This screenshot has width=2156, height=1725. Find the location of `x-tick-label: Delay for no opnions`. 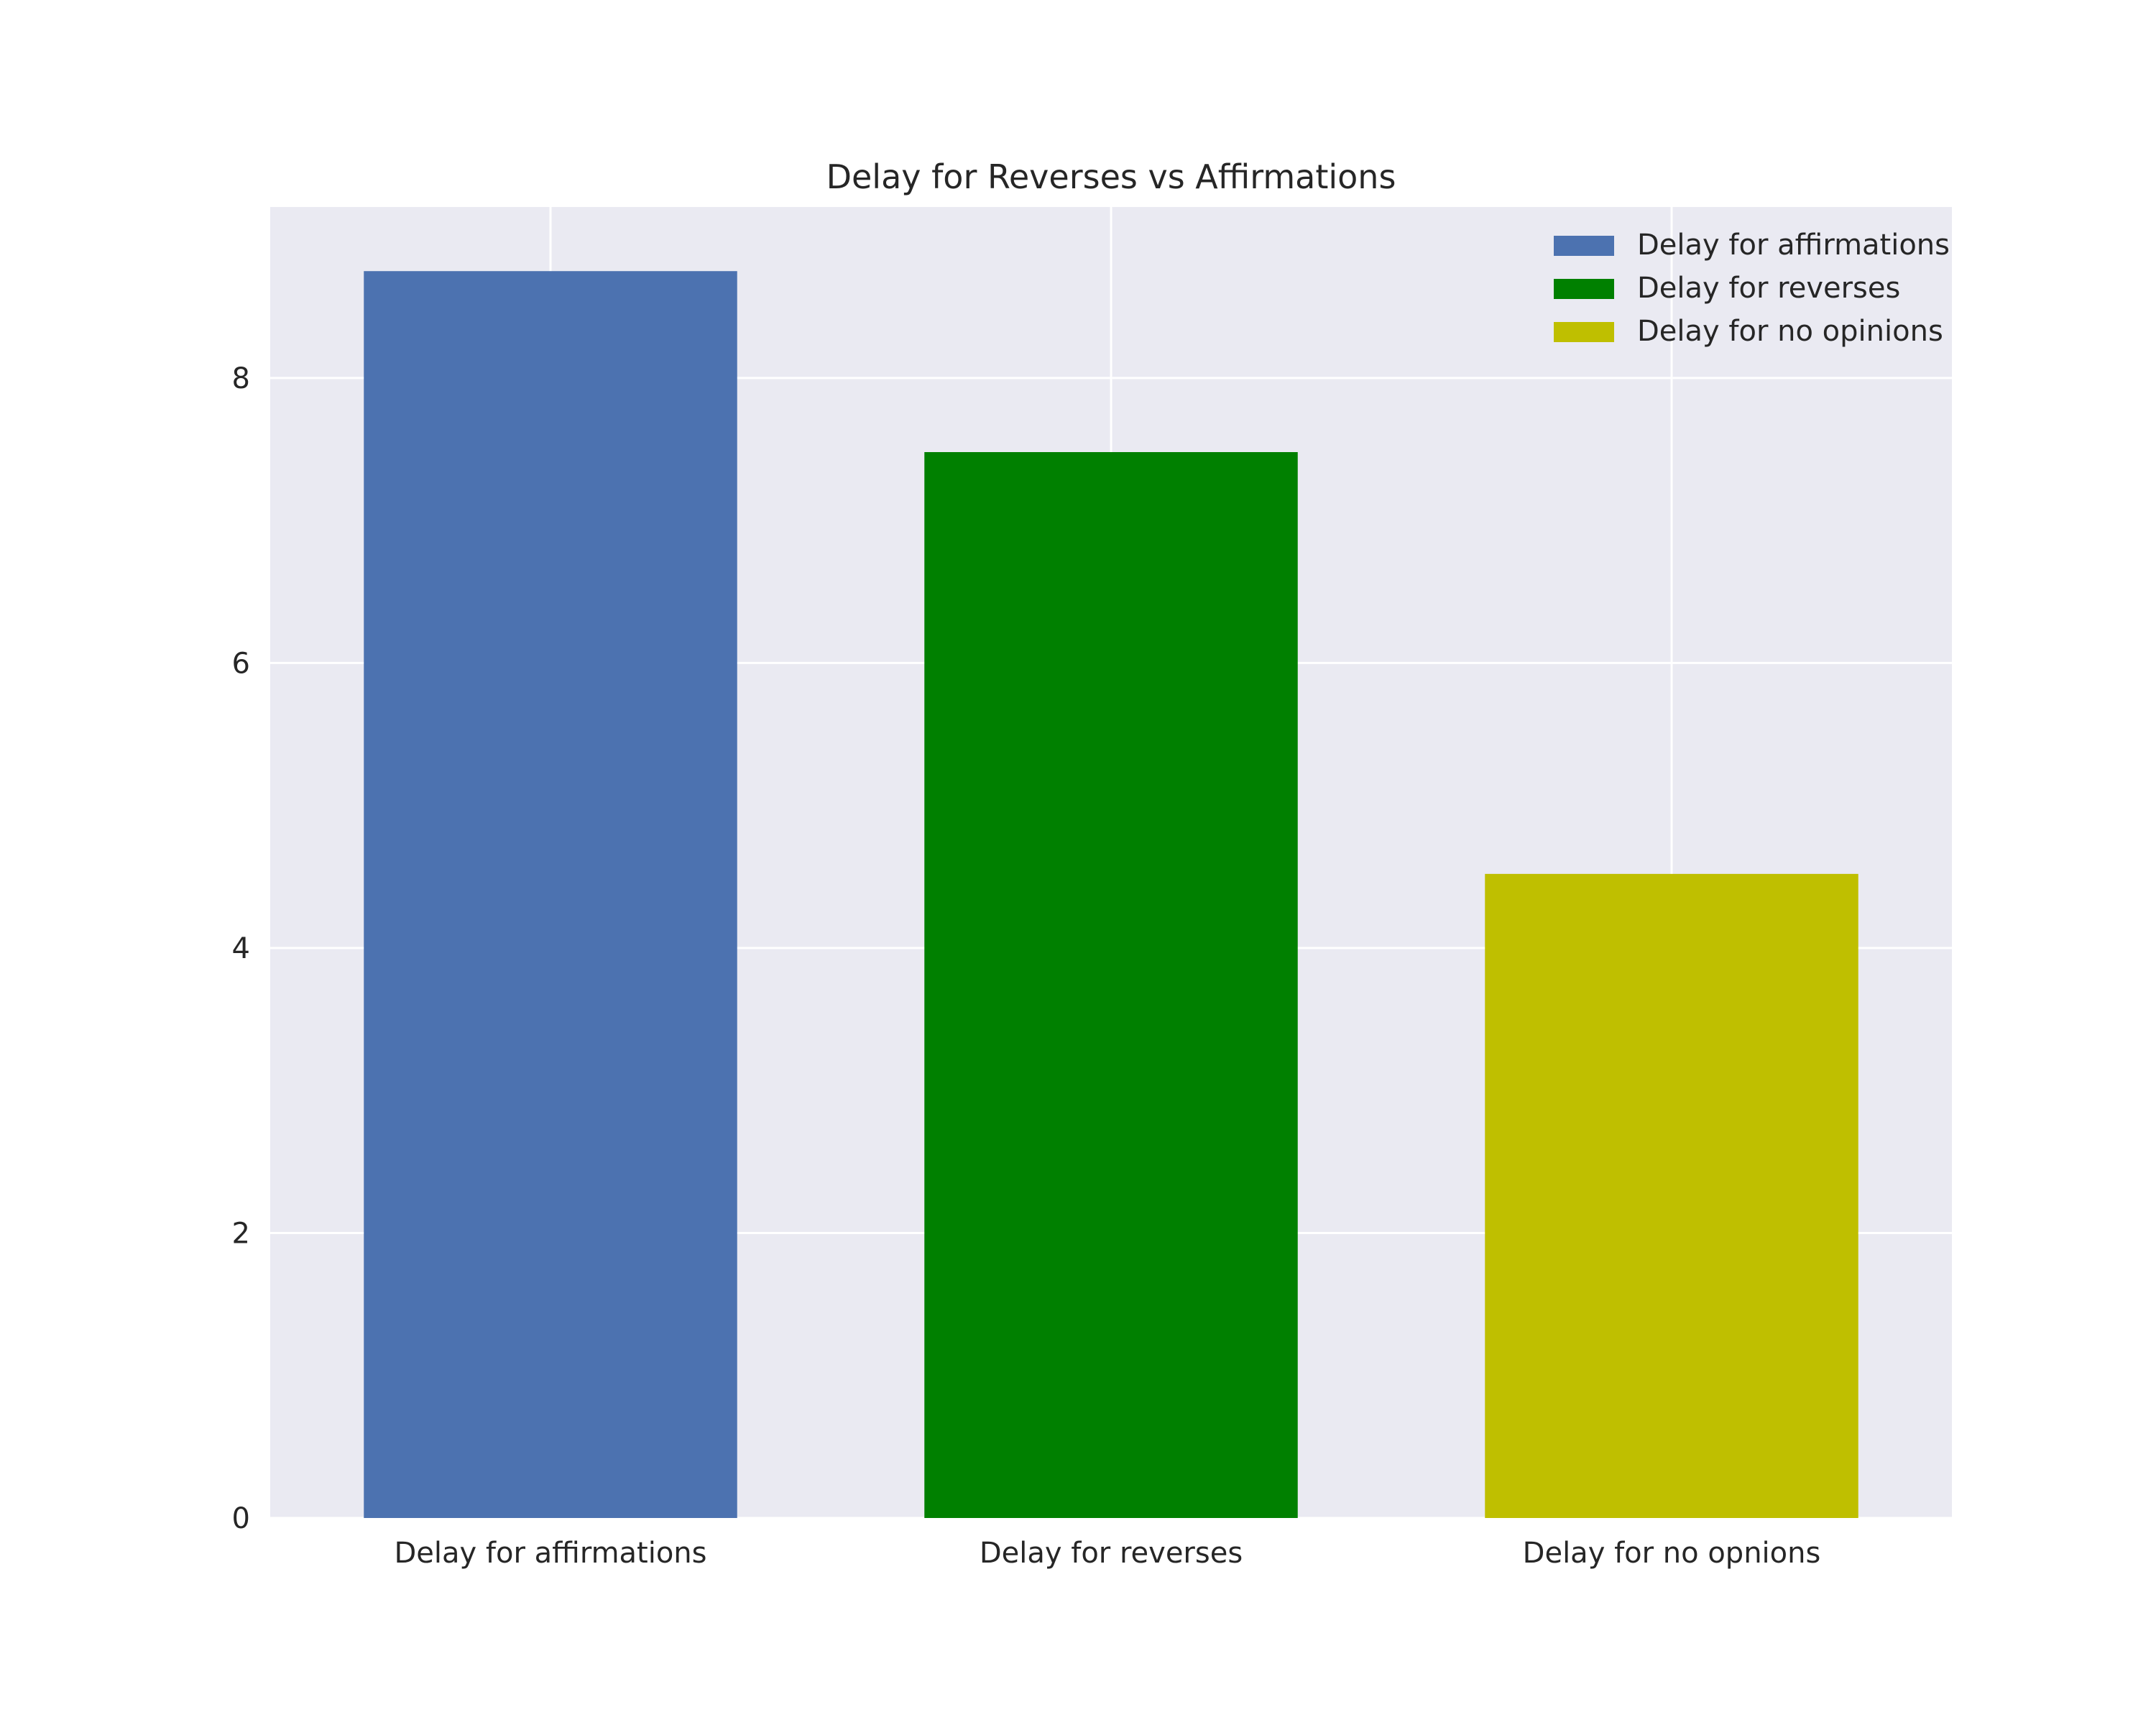

x-tick-label: Delay for no opnions is located at coordinates (1672, 1553).